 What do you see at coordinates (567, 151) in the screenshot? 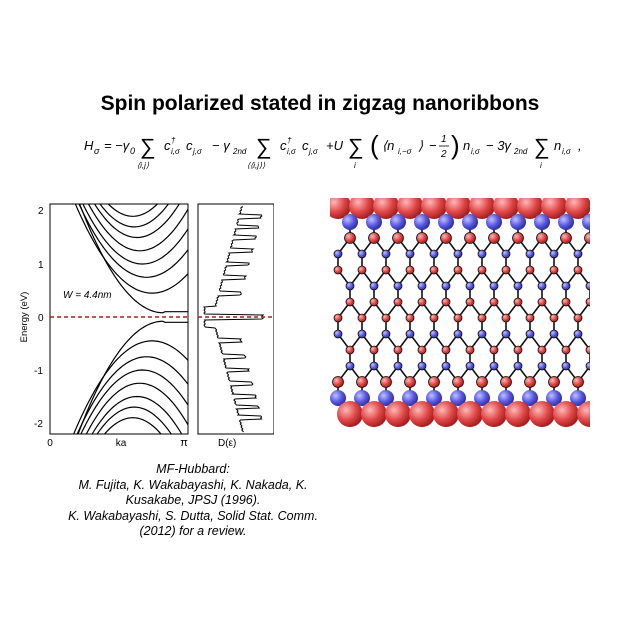
I see `eq-n-last-sub: i,σ` at bounding box center [567, 151].